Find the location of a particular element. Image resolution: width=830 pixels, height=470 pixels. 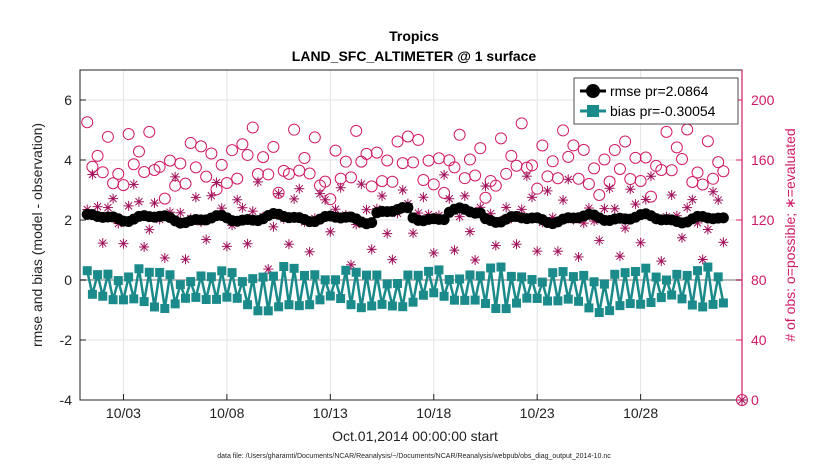

rmse-marker is located at coordinates (372, 223).